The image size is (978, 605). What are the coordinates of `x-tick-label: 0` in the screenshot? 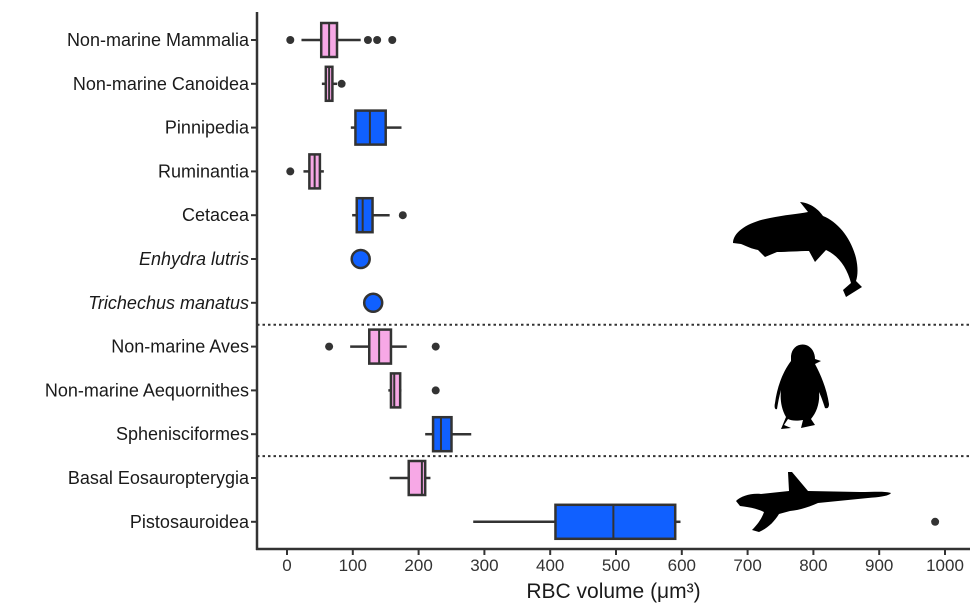 It's located at (286, 565).